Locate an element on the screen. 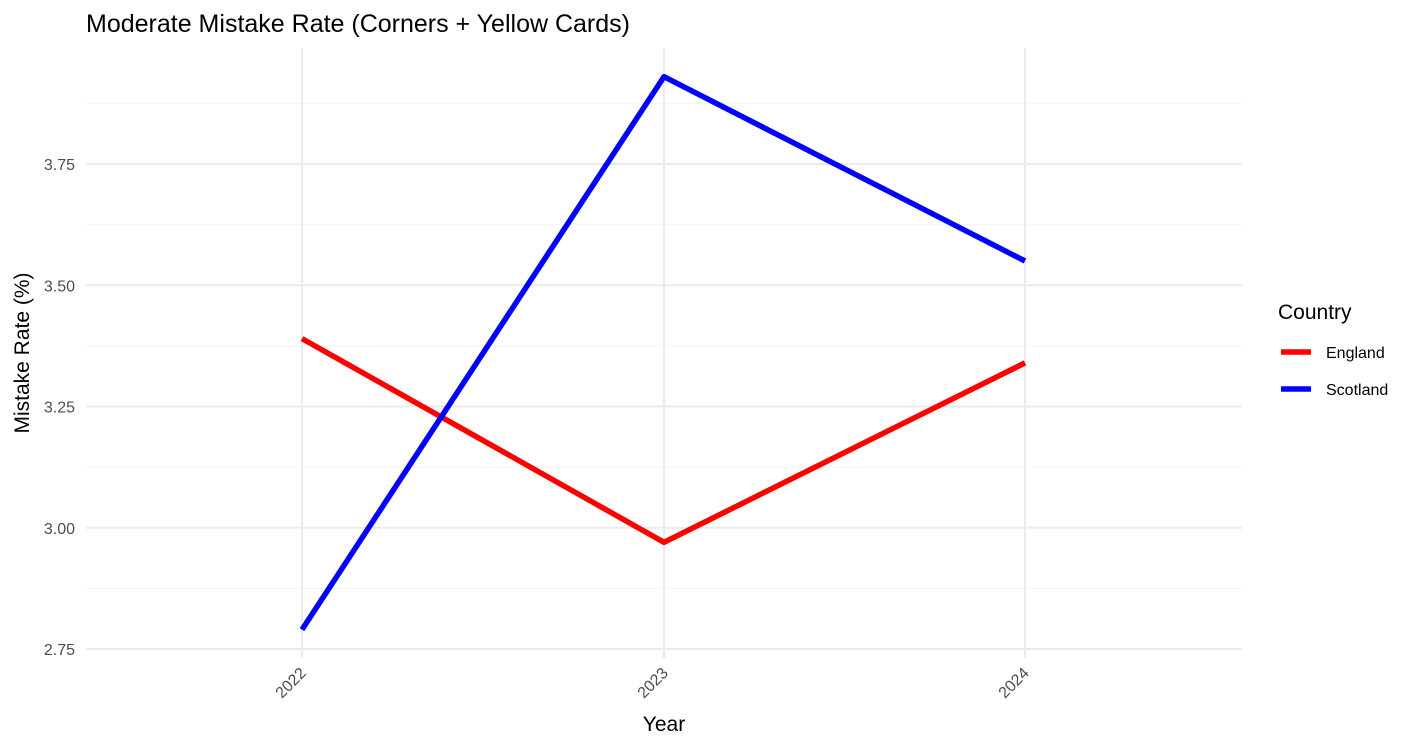 Image resolution: width=1422 pixels, height=748 pixels. x-tick-label: 2024 is located at coordinates (1014, 683).